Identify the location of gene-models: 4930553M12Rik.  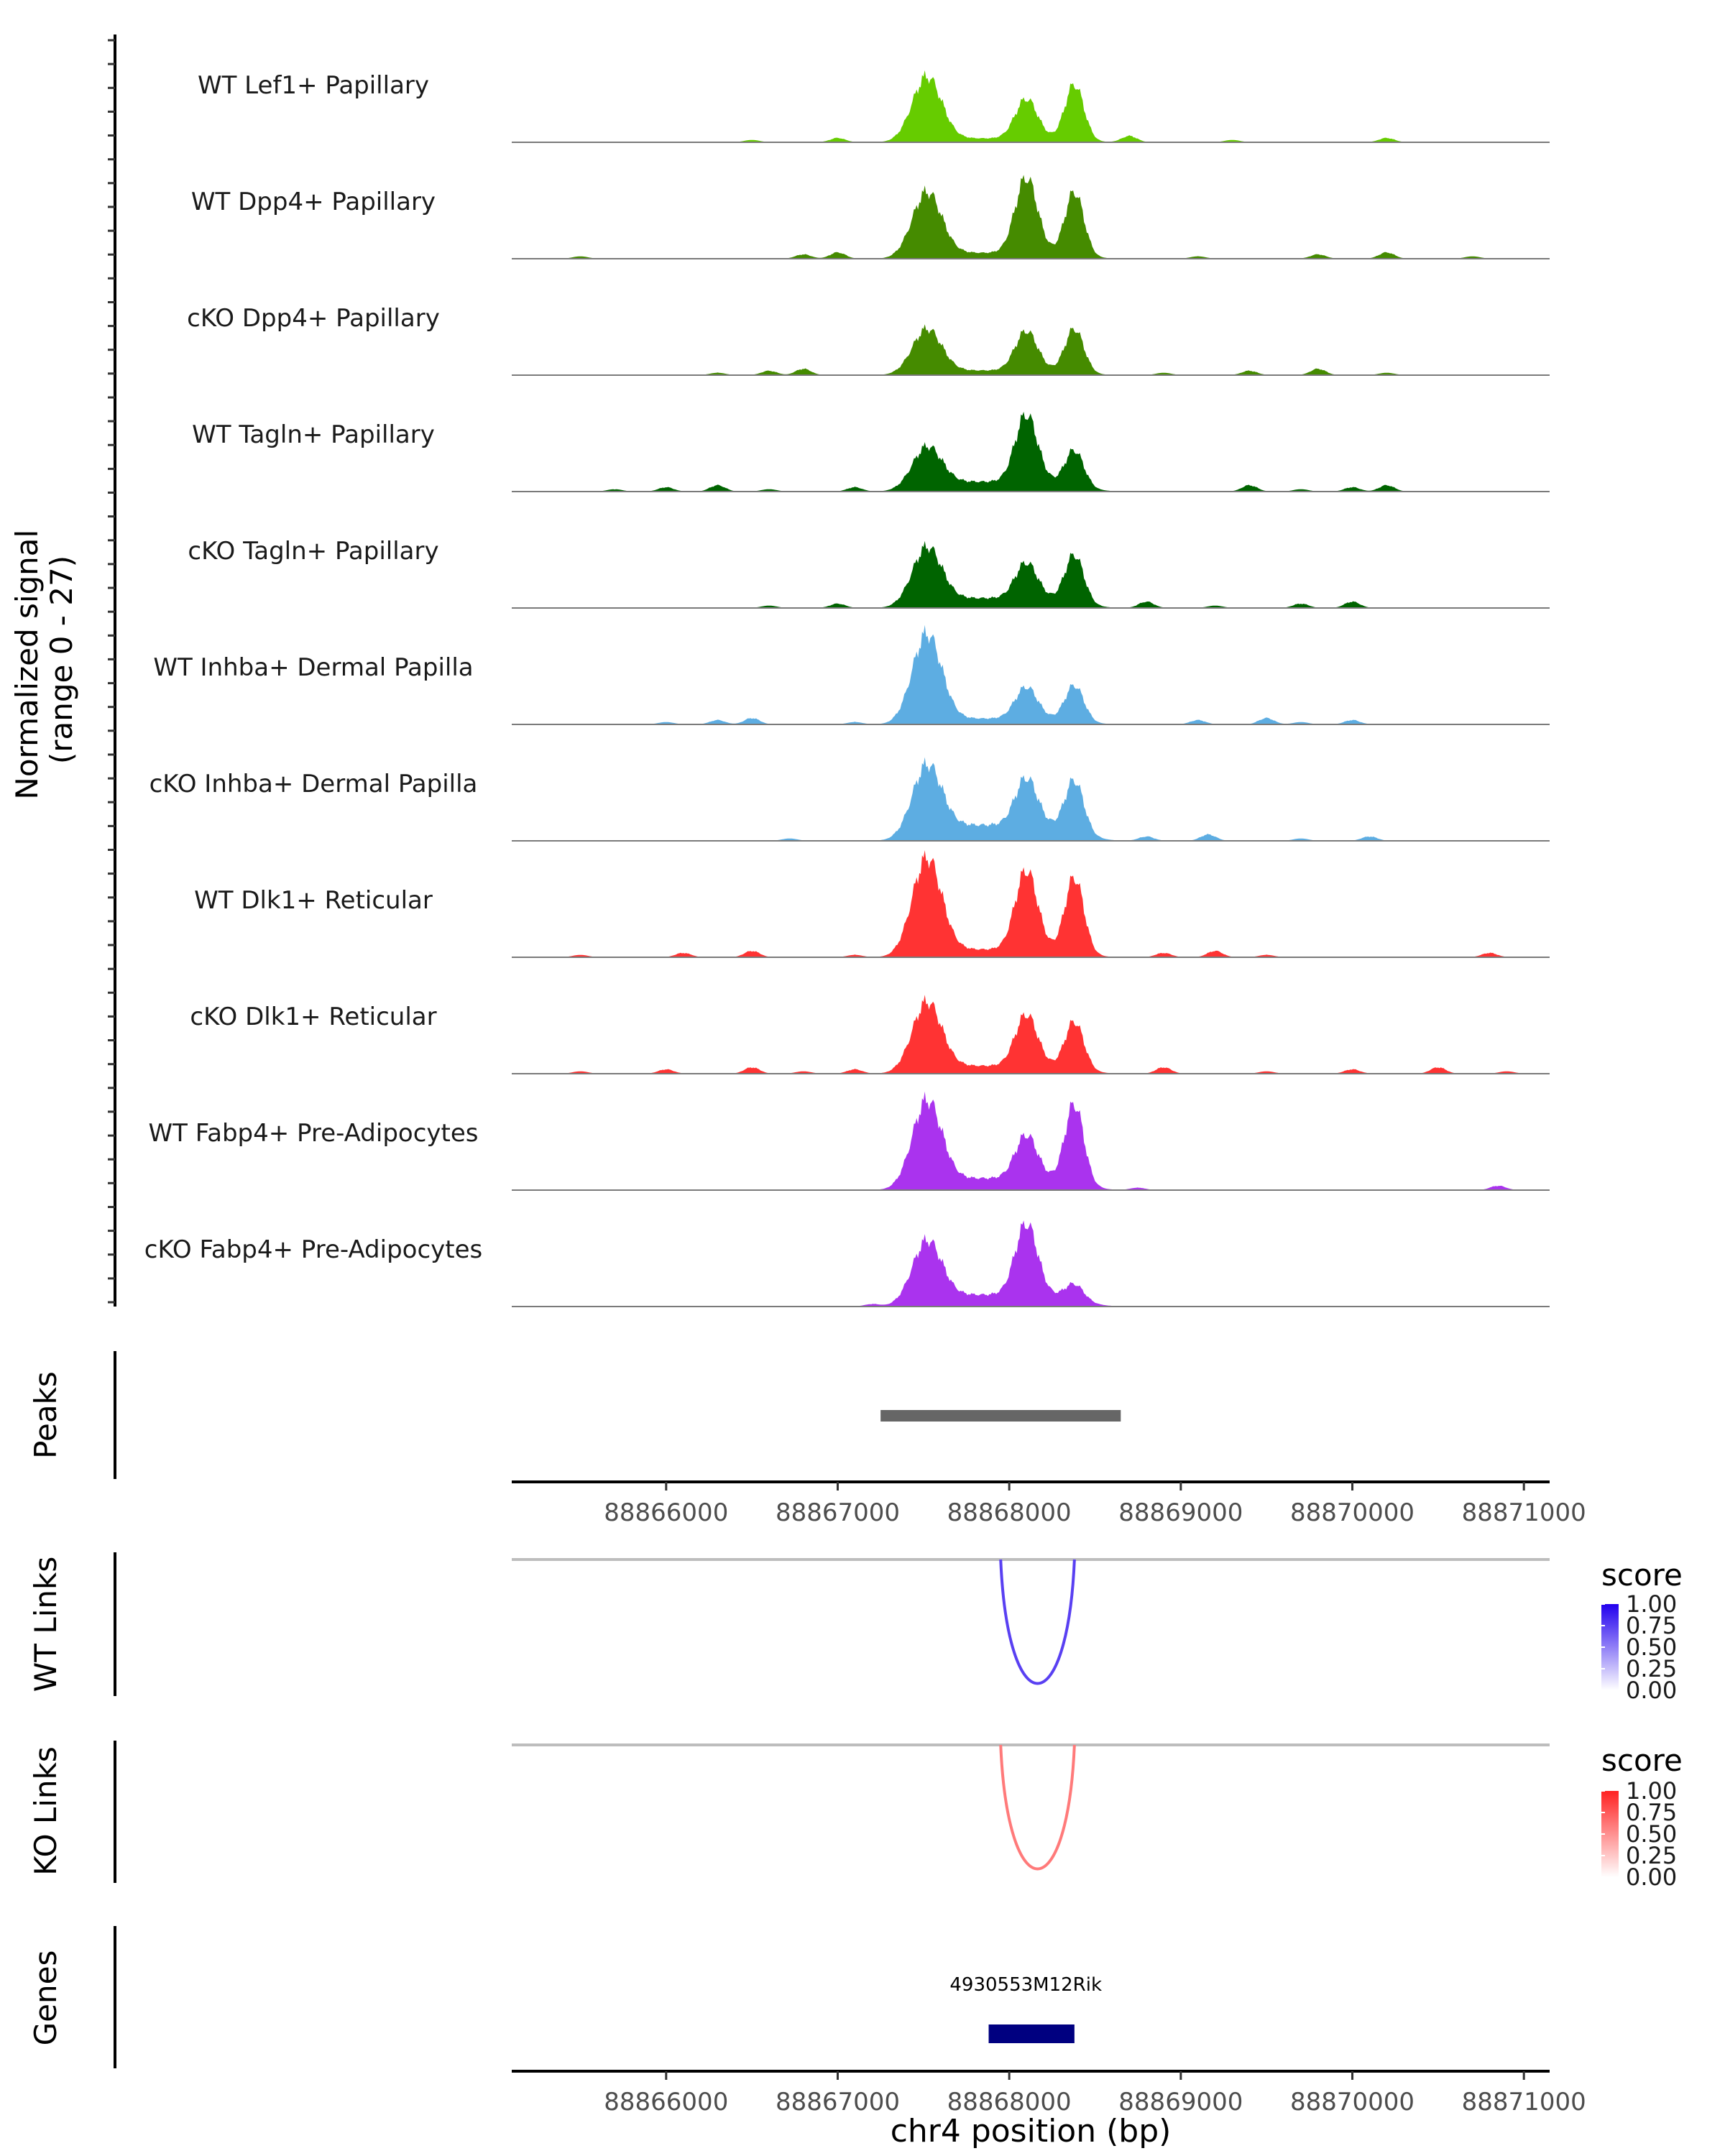
(1025, 2009).